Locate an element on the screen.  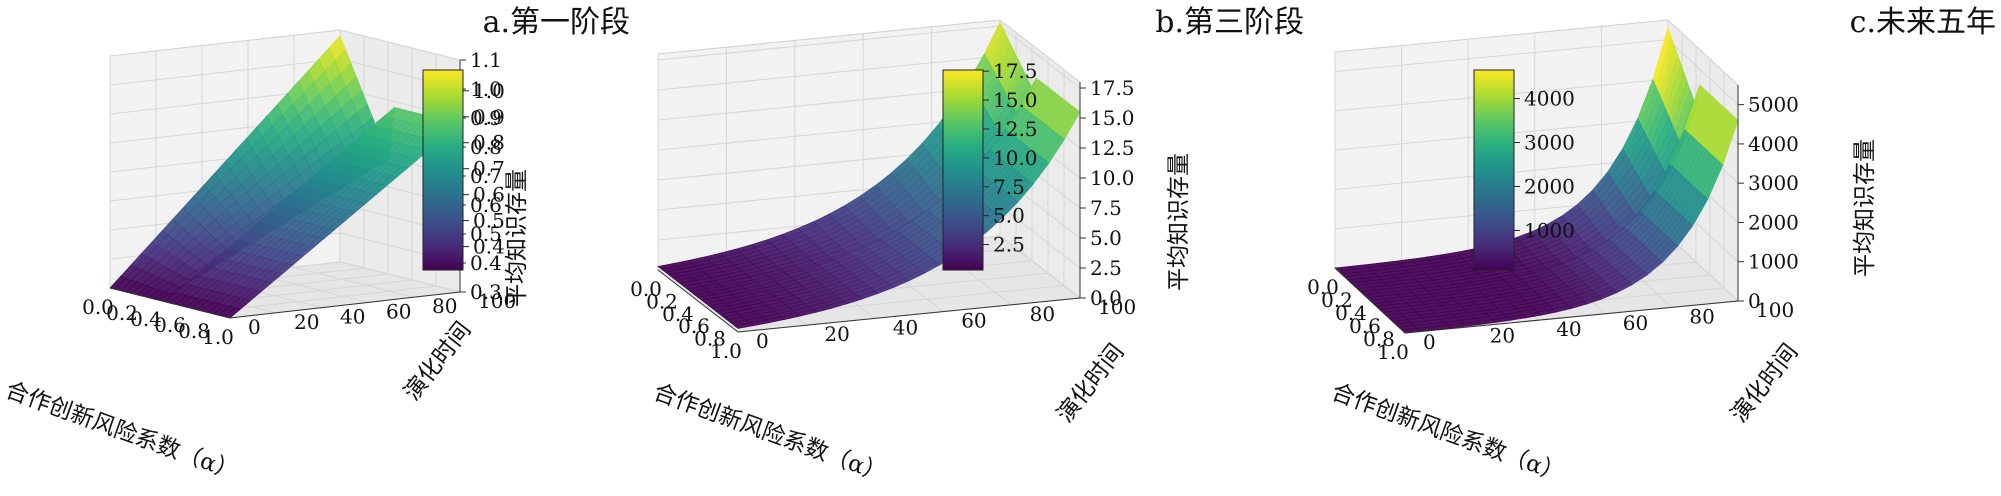
colorbar-tick-label: 7.5 is located at coordinates (1009, 187).